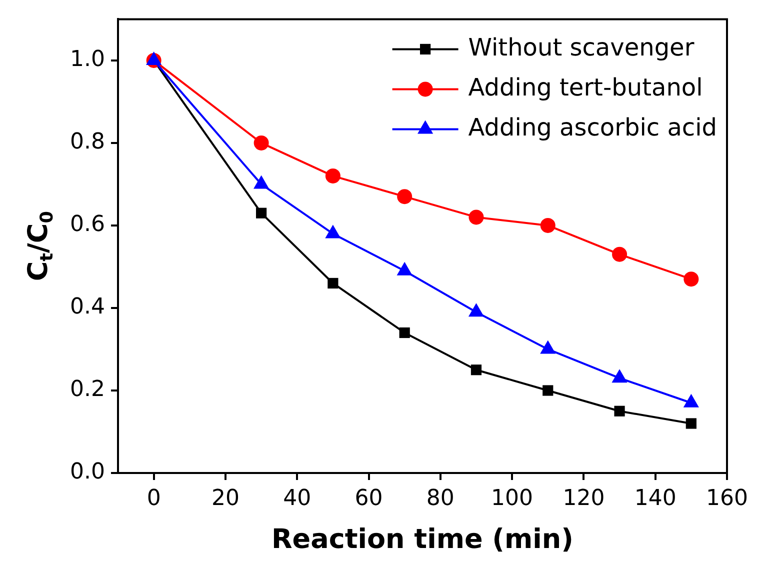 This screenshot has height=561, width=760. What do you see at coordinates (297, 498) in the screenshot?
I see `x-tick-label: 40` at bounding box center [297, 498].